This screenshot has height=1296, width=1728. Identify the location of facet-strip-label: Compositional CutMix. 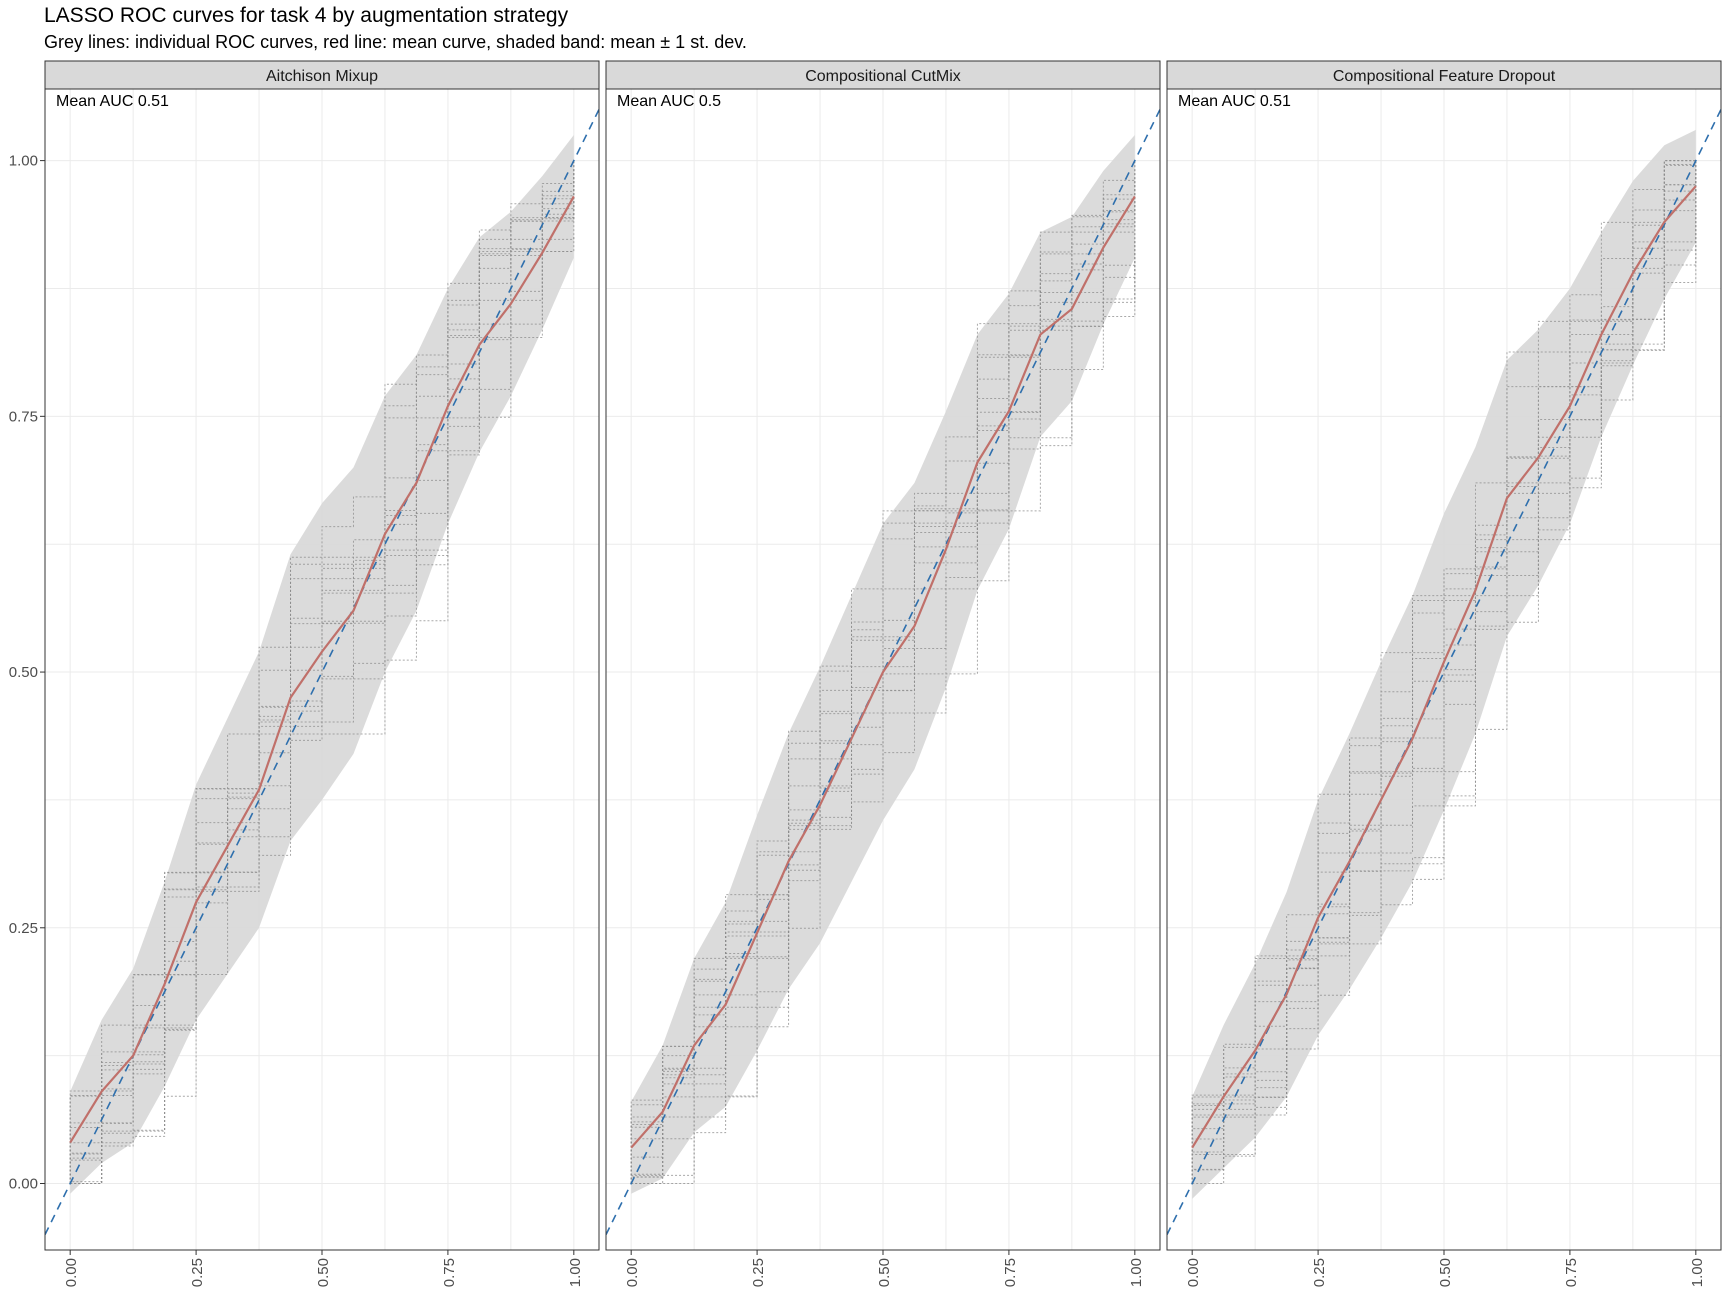
(883, 76).